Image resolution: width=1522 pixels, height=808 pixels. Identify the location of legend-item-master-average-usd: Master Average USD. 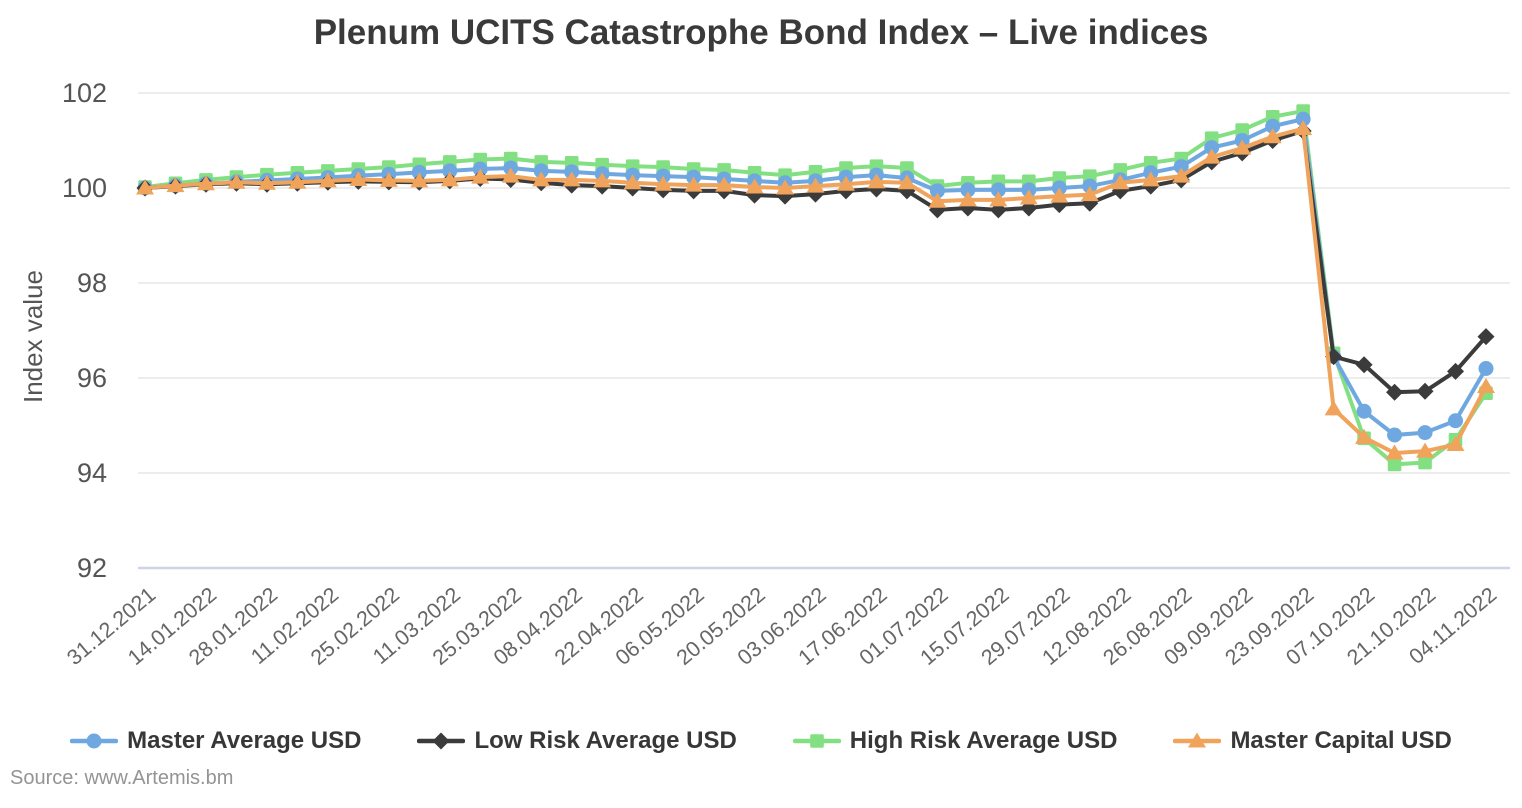
(215, 741).